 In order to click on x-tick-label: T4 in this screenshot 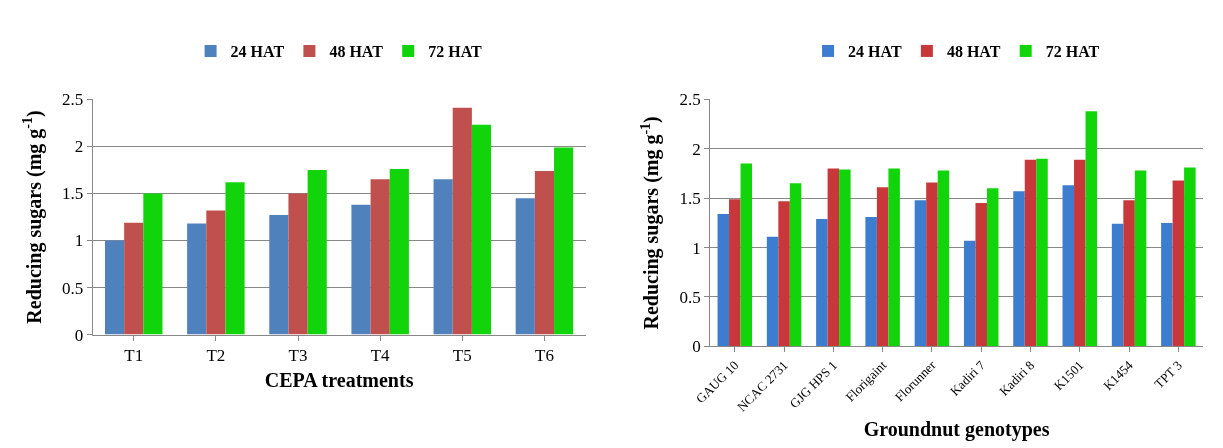, I will do `click(380, 355)`.